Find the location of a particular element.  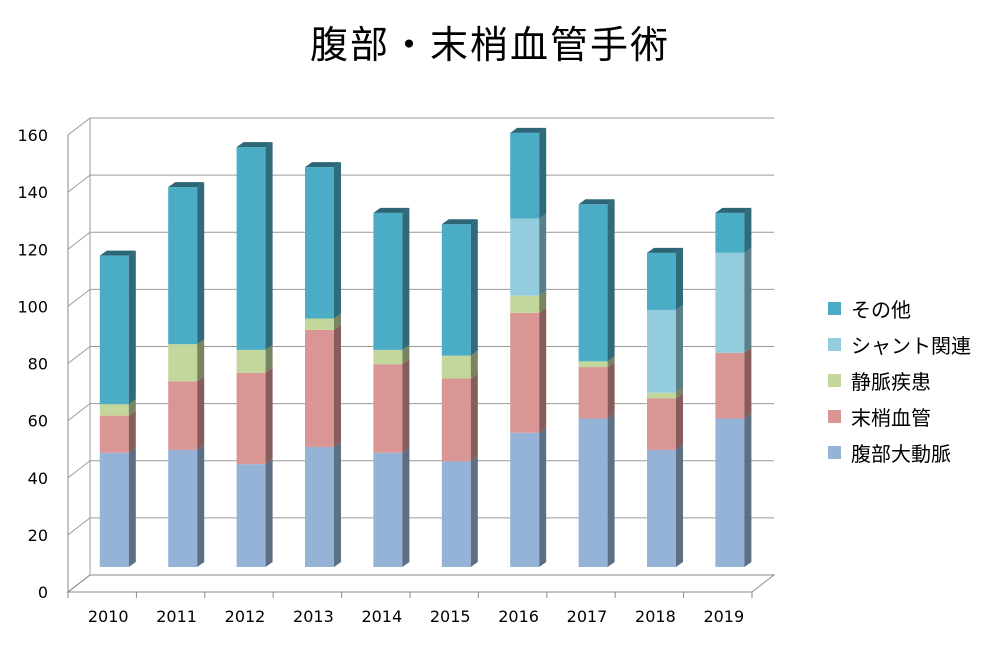

y-tick-label: 40 is located at coordinates (38, 478).